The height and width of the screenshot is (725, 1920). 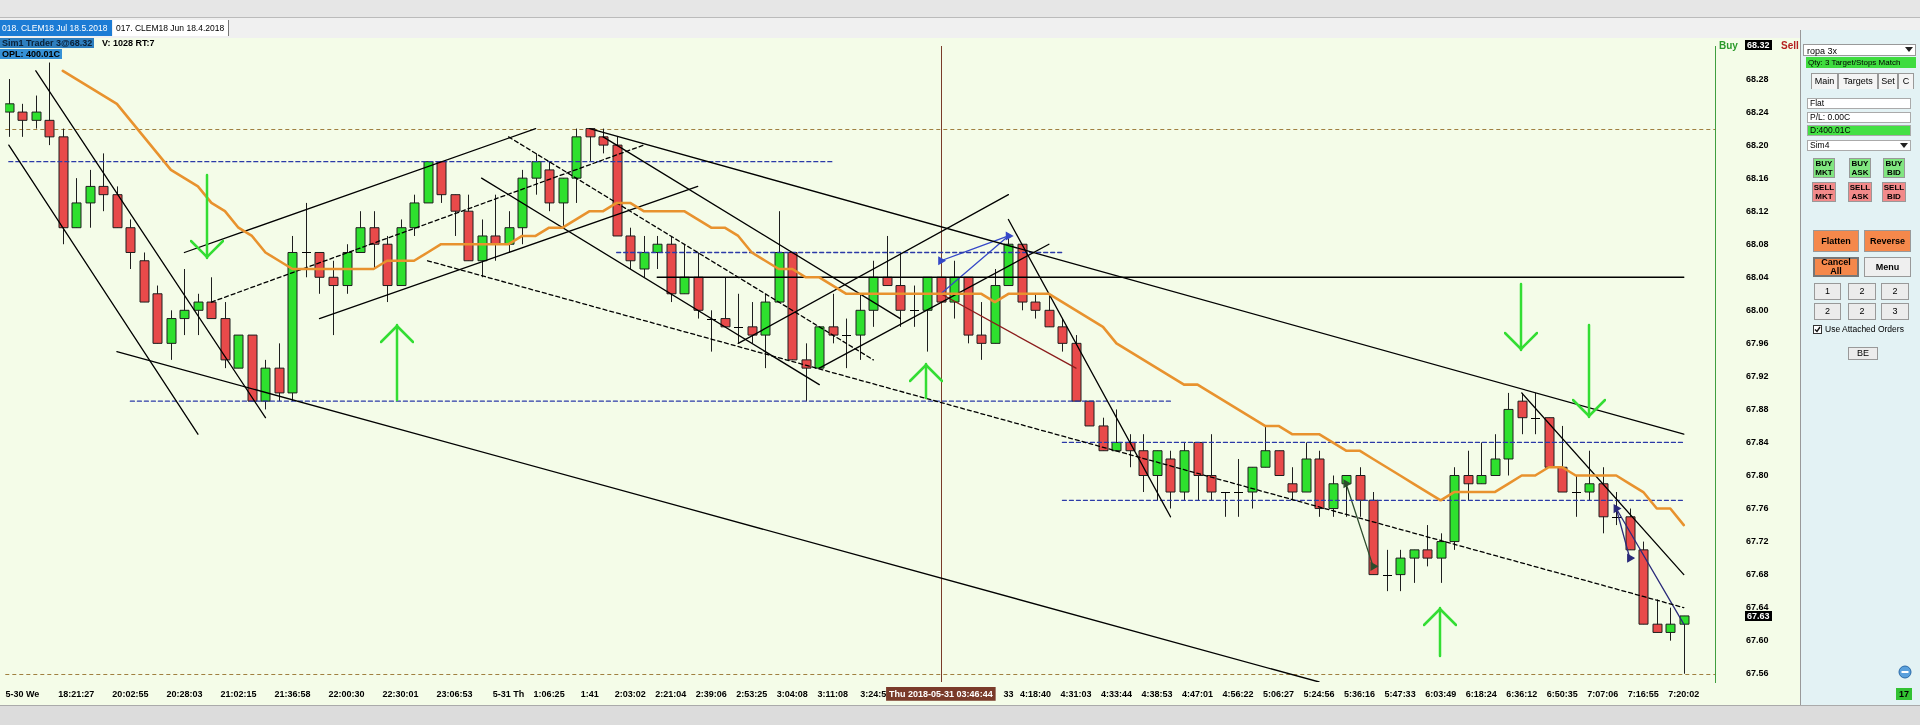 I want to click on y-tick-label: 68.20, so click(x=1757, y=144).